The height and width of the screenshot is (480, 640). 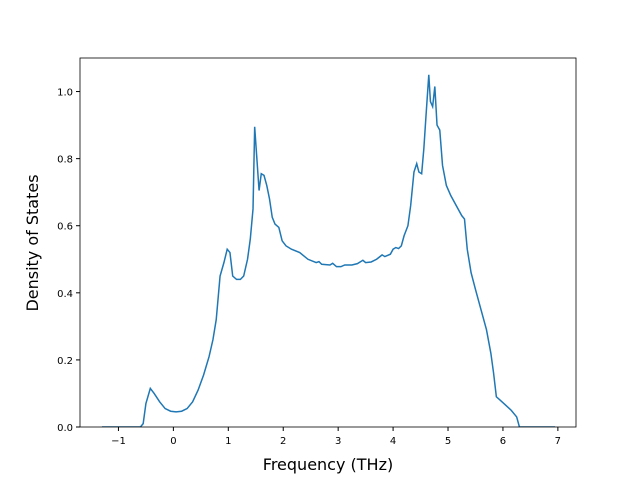 What do you see at coordinates (283, 441) in the screenshot?
I see `x-tick-label: 2` at bounding box center [283, 441].